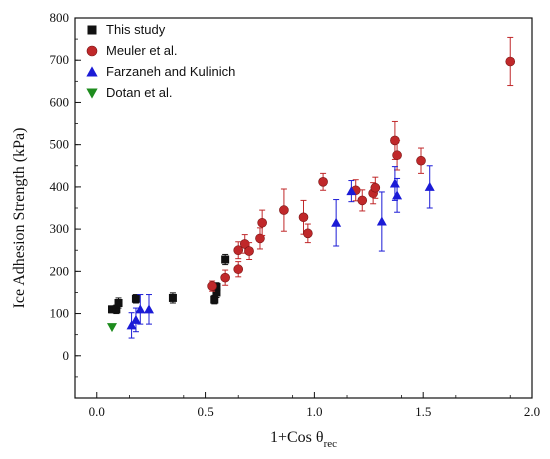 The width and height of the screenshot is (550, 459). Describe the element at coordinates (60, 186) in the screenshot. I see `y-tick-label: 400` at that location.